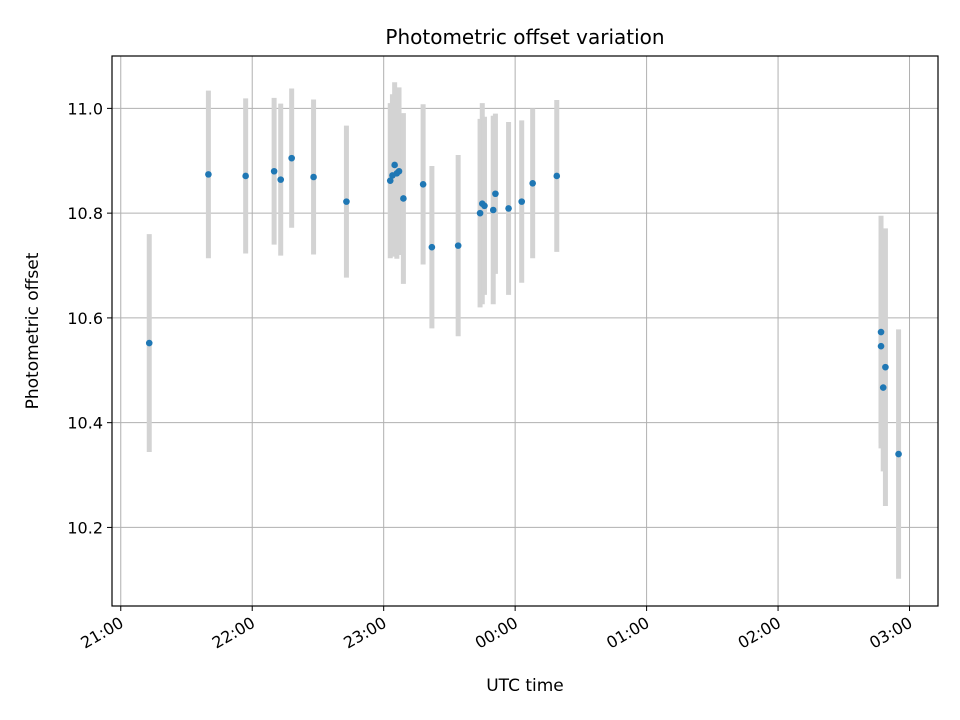 The image size is (960, 720). Describe the element at coordinates (33, 330) in the screenshot. I see `y-axis-label: Photometric offset` at that location.